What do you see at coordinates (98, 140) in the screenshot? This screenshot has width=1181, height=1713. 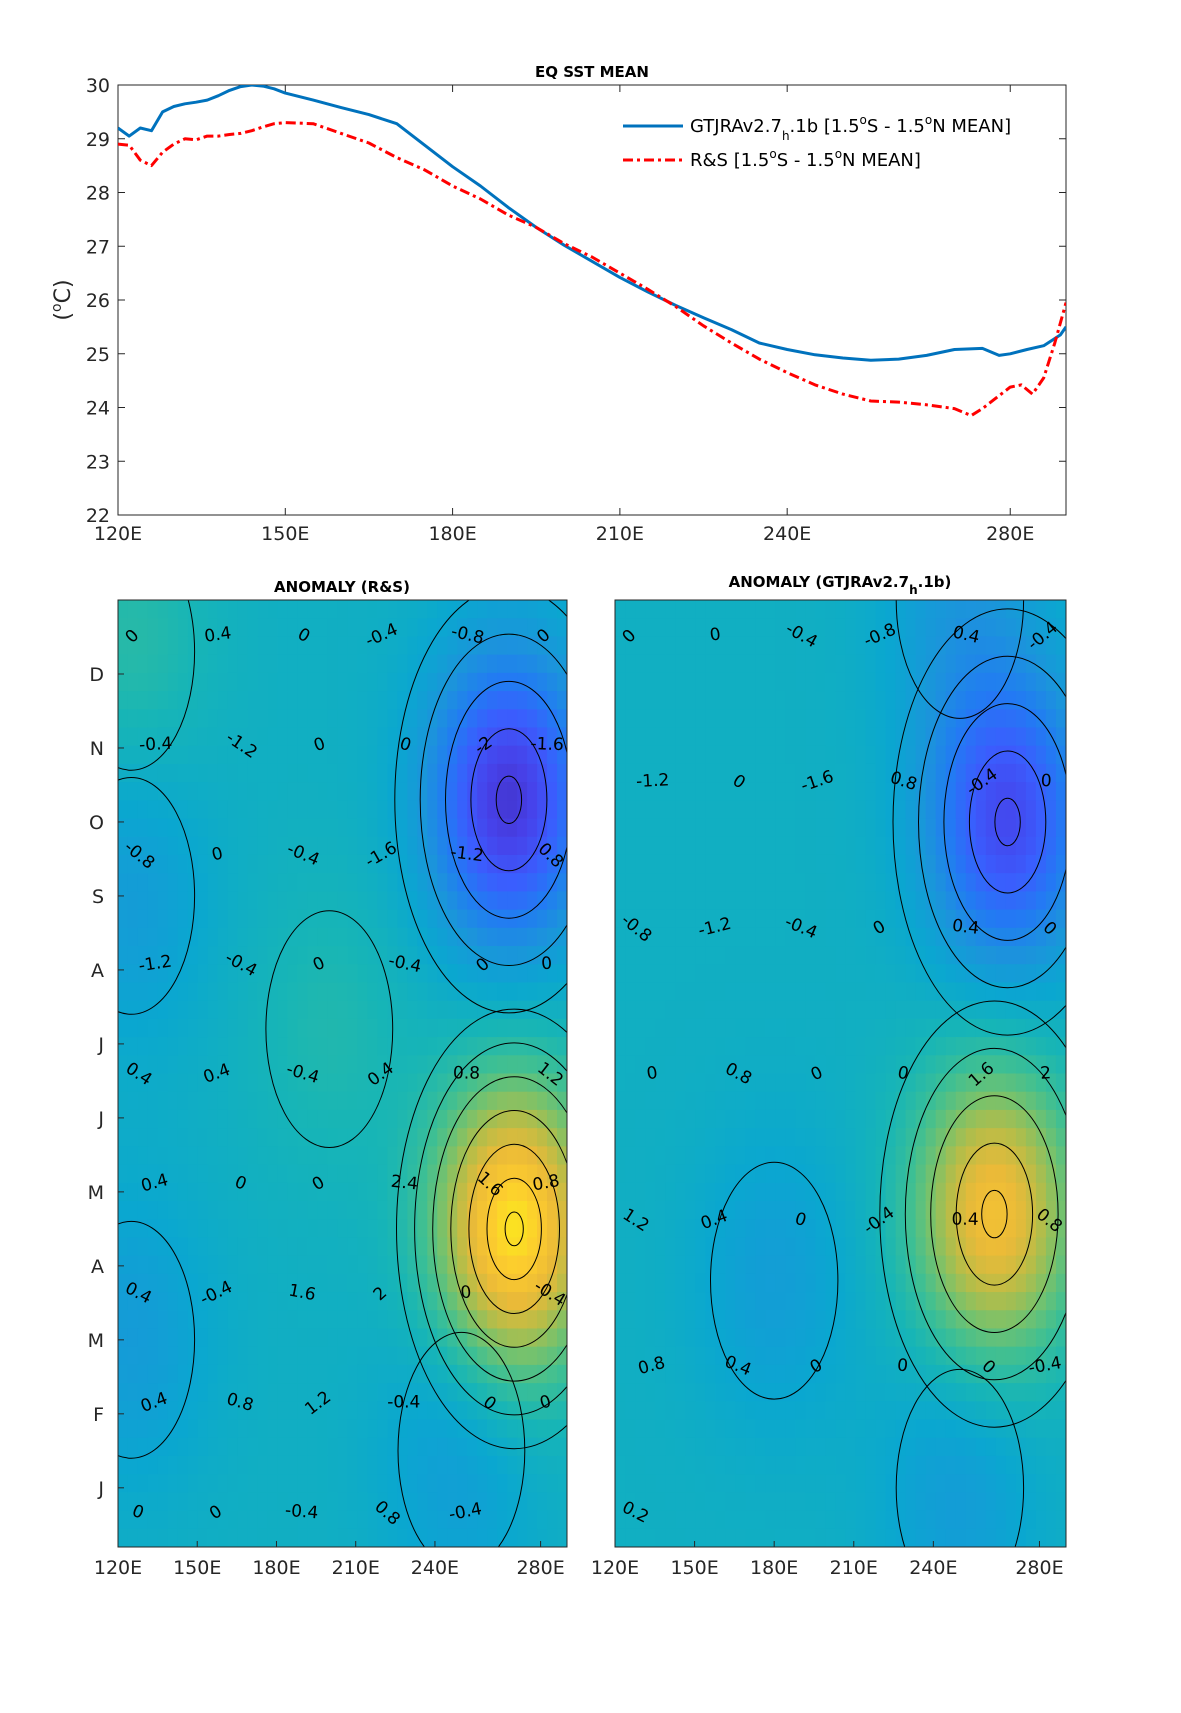 I see `y-tick-label: 29` at bounding box center [98, 140].